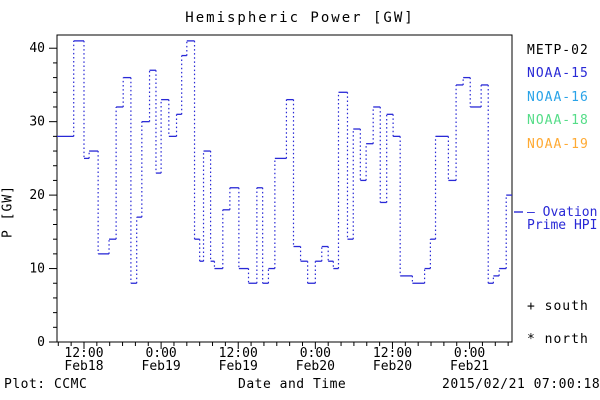 The height and width of the screenshot is (400, 600). What do you see at coordinates (37, 195) in the screenshot?
I see `y-tick-label: 20` at bounding box center [37, 195].